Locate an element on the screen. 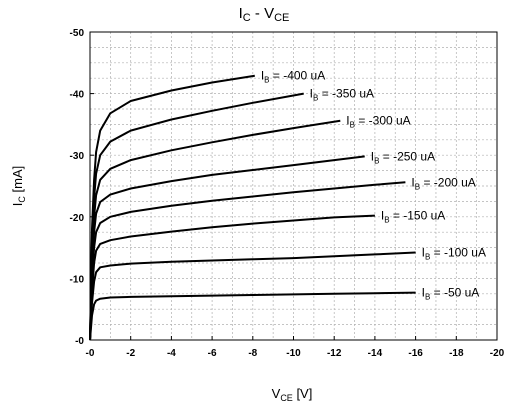  chart-title-main: I is located at coordinates (241, 13).